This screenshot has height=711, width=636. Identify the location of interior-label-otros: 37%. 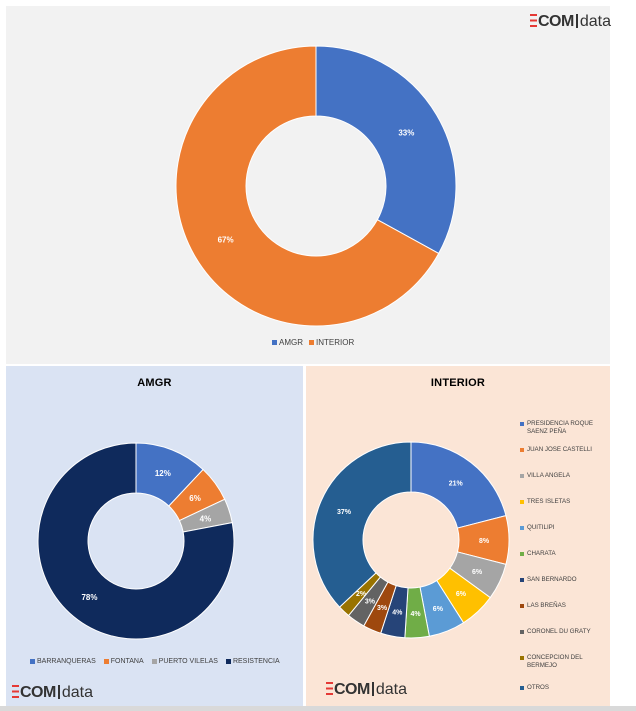
(344, 512).